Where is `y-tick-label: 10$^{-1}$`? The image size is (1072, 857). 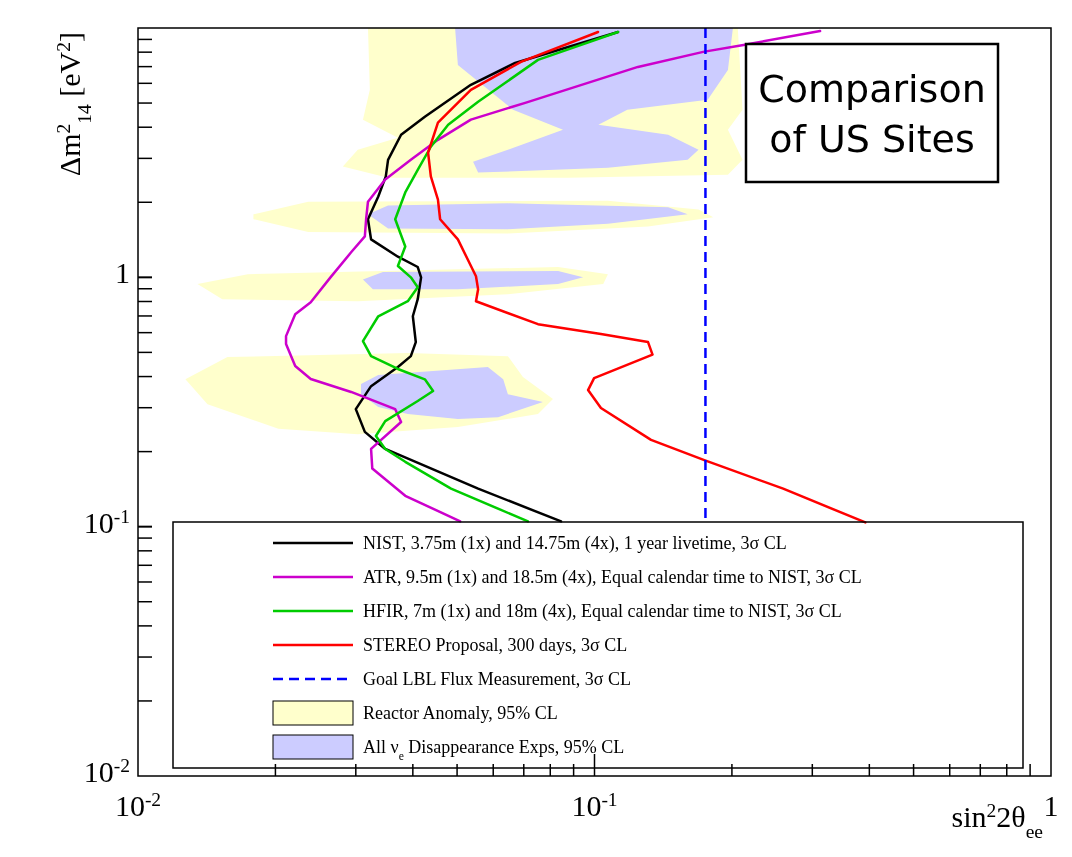 y-tick-label: 10$^{-1}$ is located at coordinates (106, 522).